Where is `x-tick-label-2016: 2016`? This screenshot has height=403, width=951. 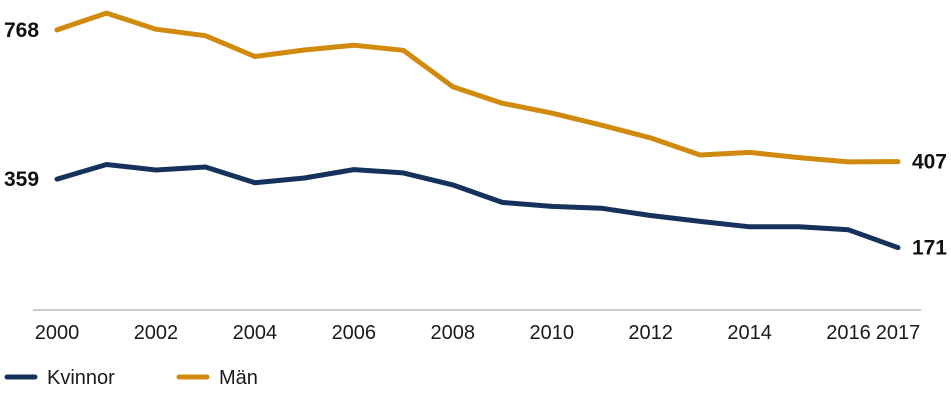 x-tick-label-2016: 2016 is located at coordinates (848, 333).